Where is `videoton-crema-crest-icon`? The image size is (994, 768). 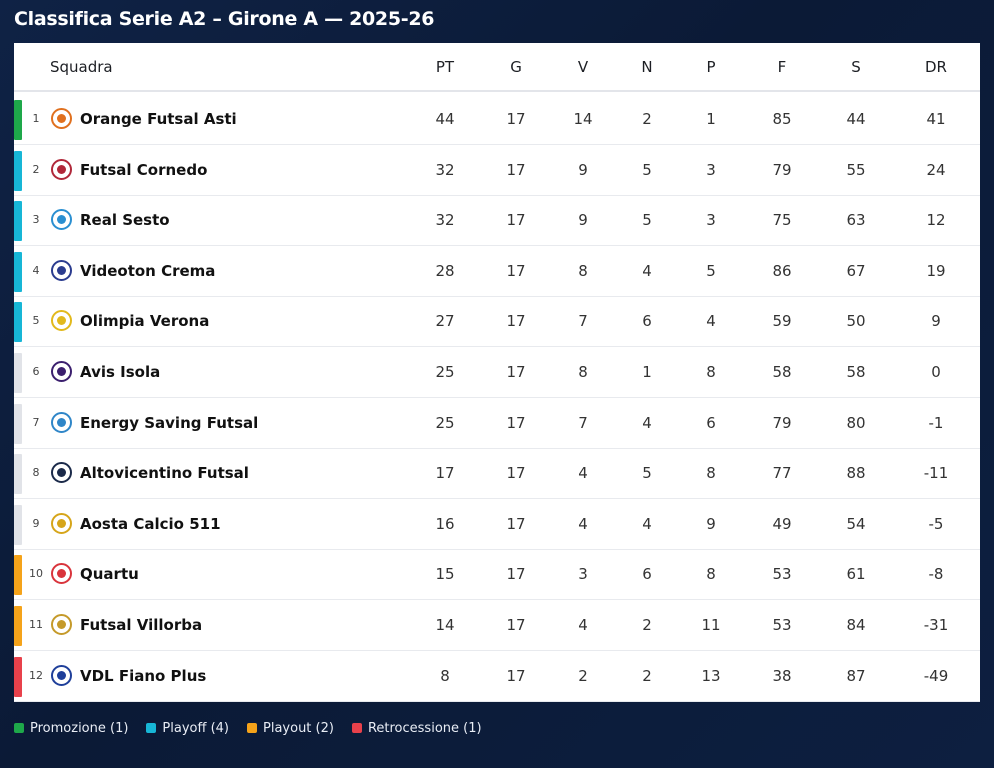 videoton-crema-crest-icon is located at coordinates (61, 270).